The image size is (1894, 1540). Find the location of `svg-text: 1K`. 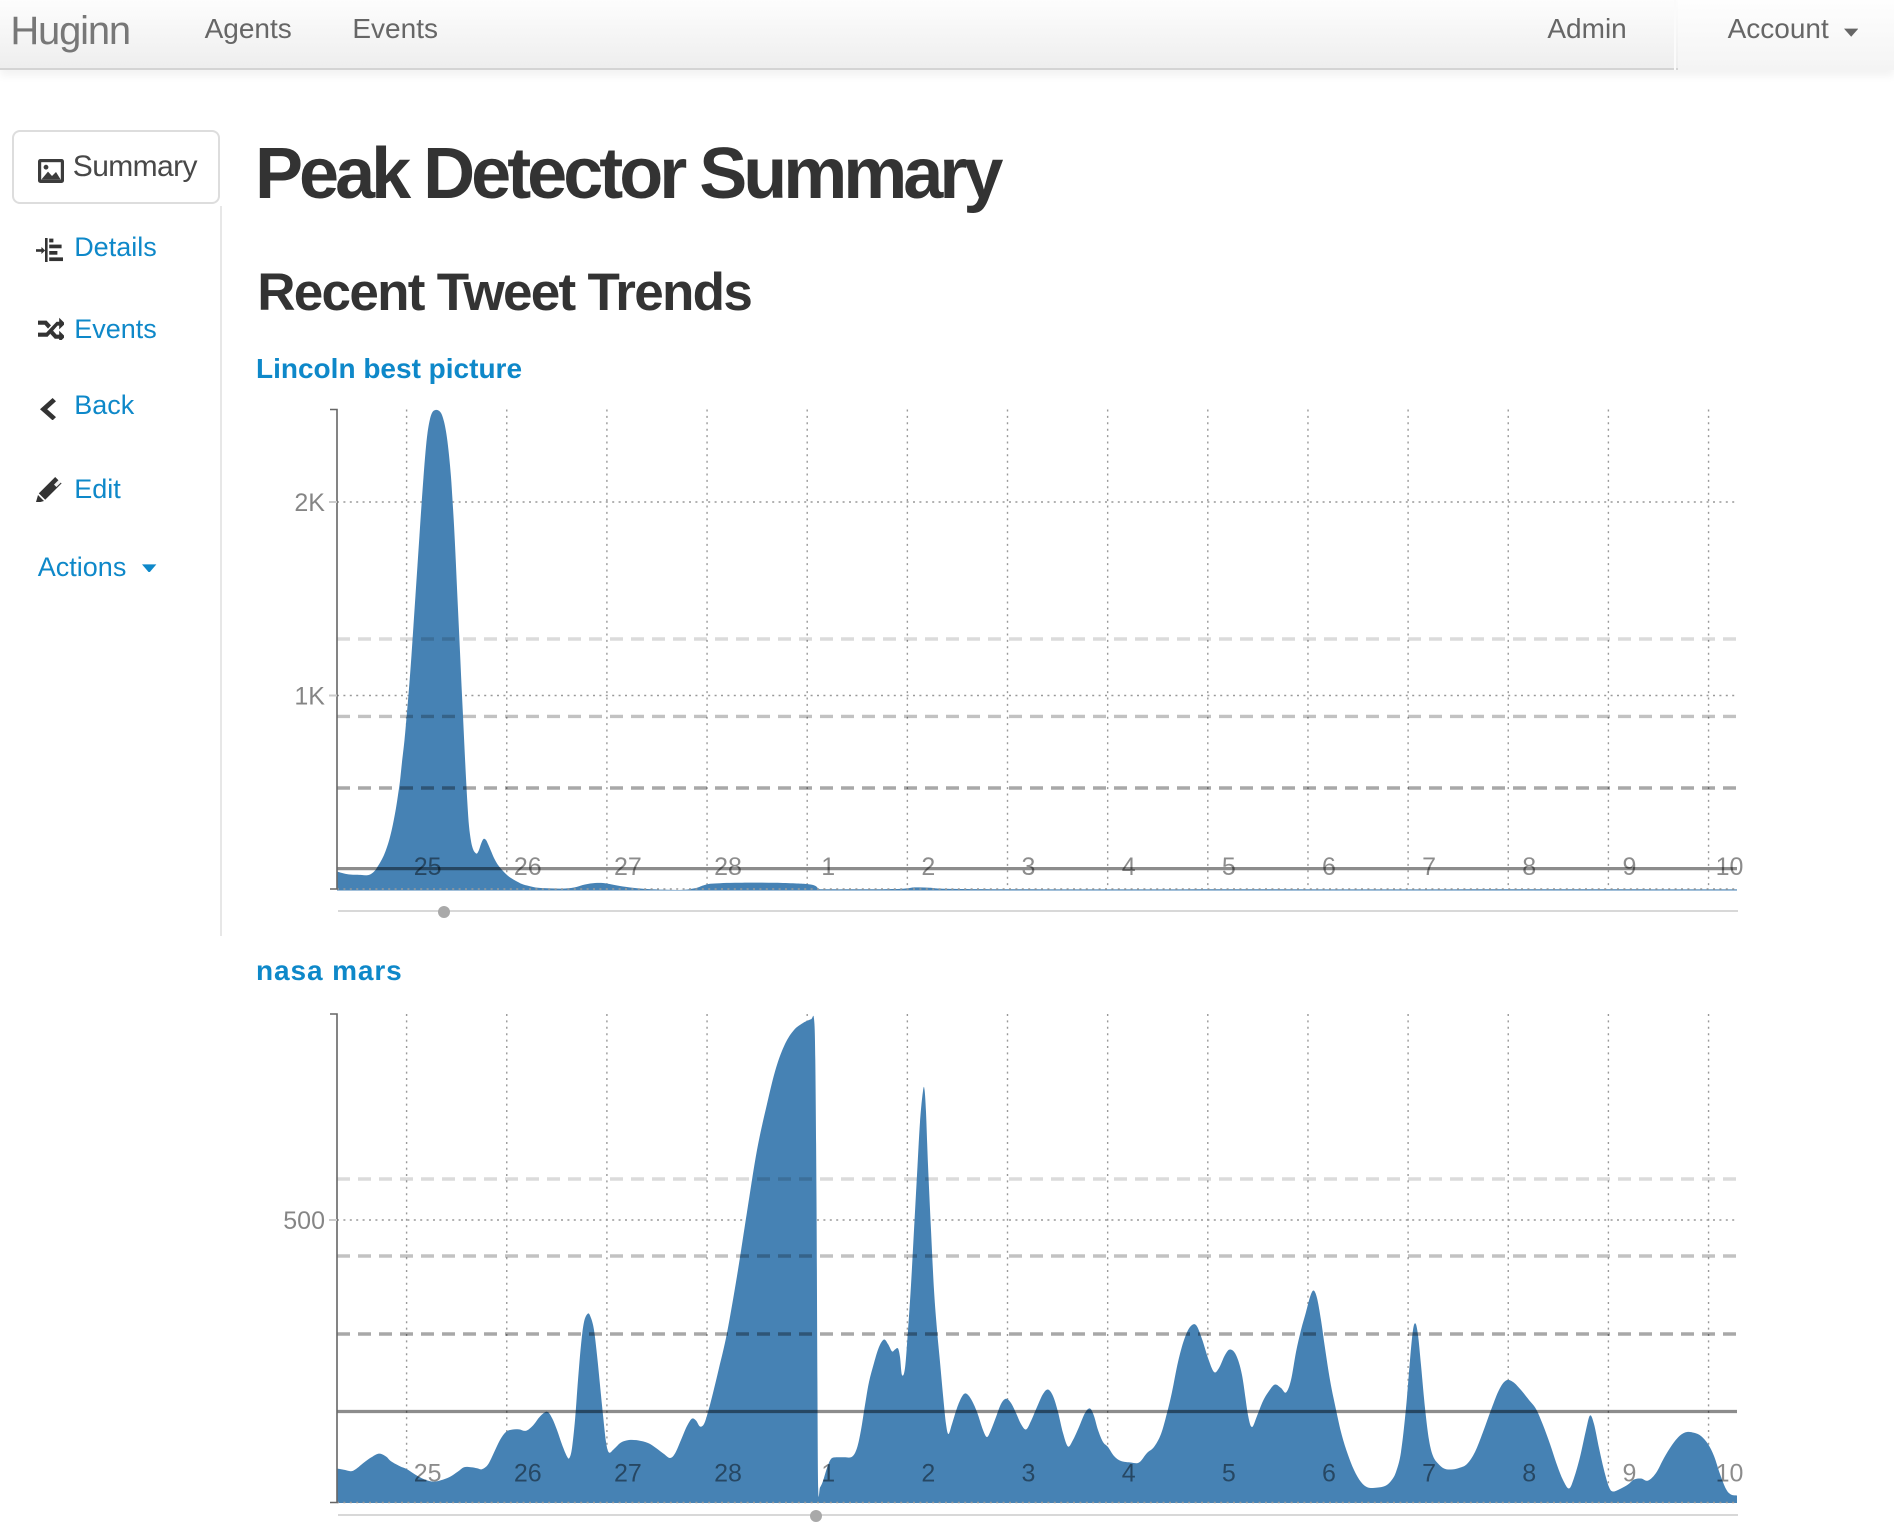

svg-text: 1K is located at coordinates (309, 696).